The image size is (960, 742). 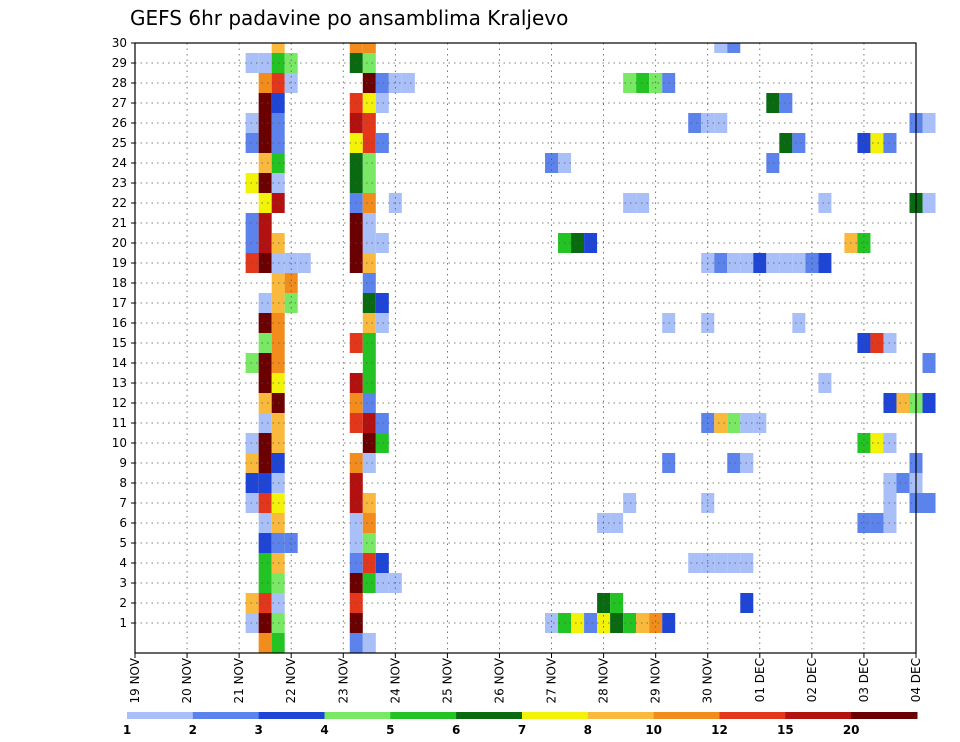 I want to click on y-tick-label: 16, so click(x=119, y=323).